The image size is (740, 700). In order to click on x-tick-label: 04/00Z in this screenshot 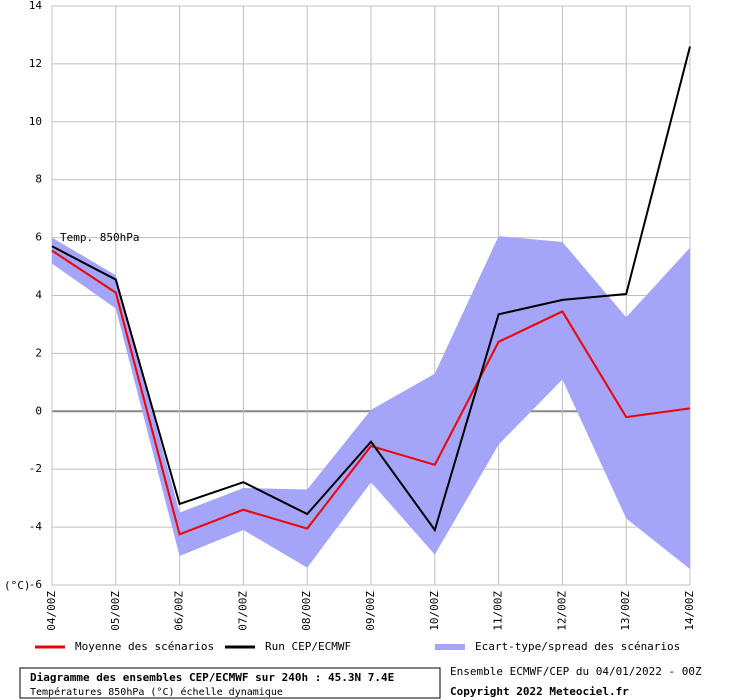, I will do `click(51, 611)`.